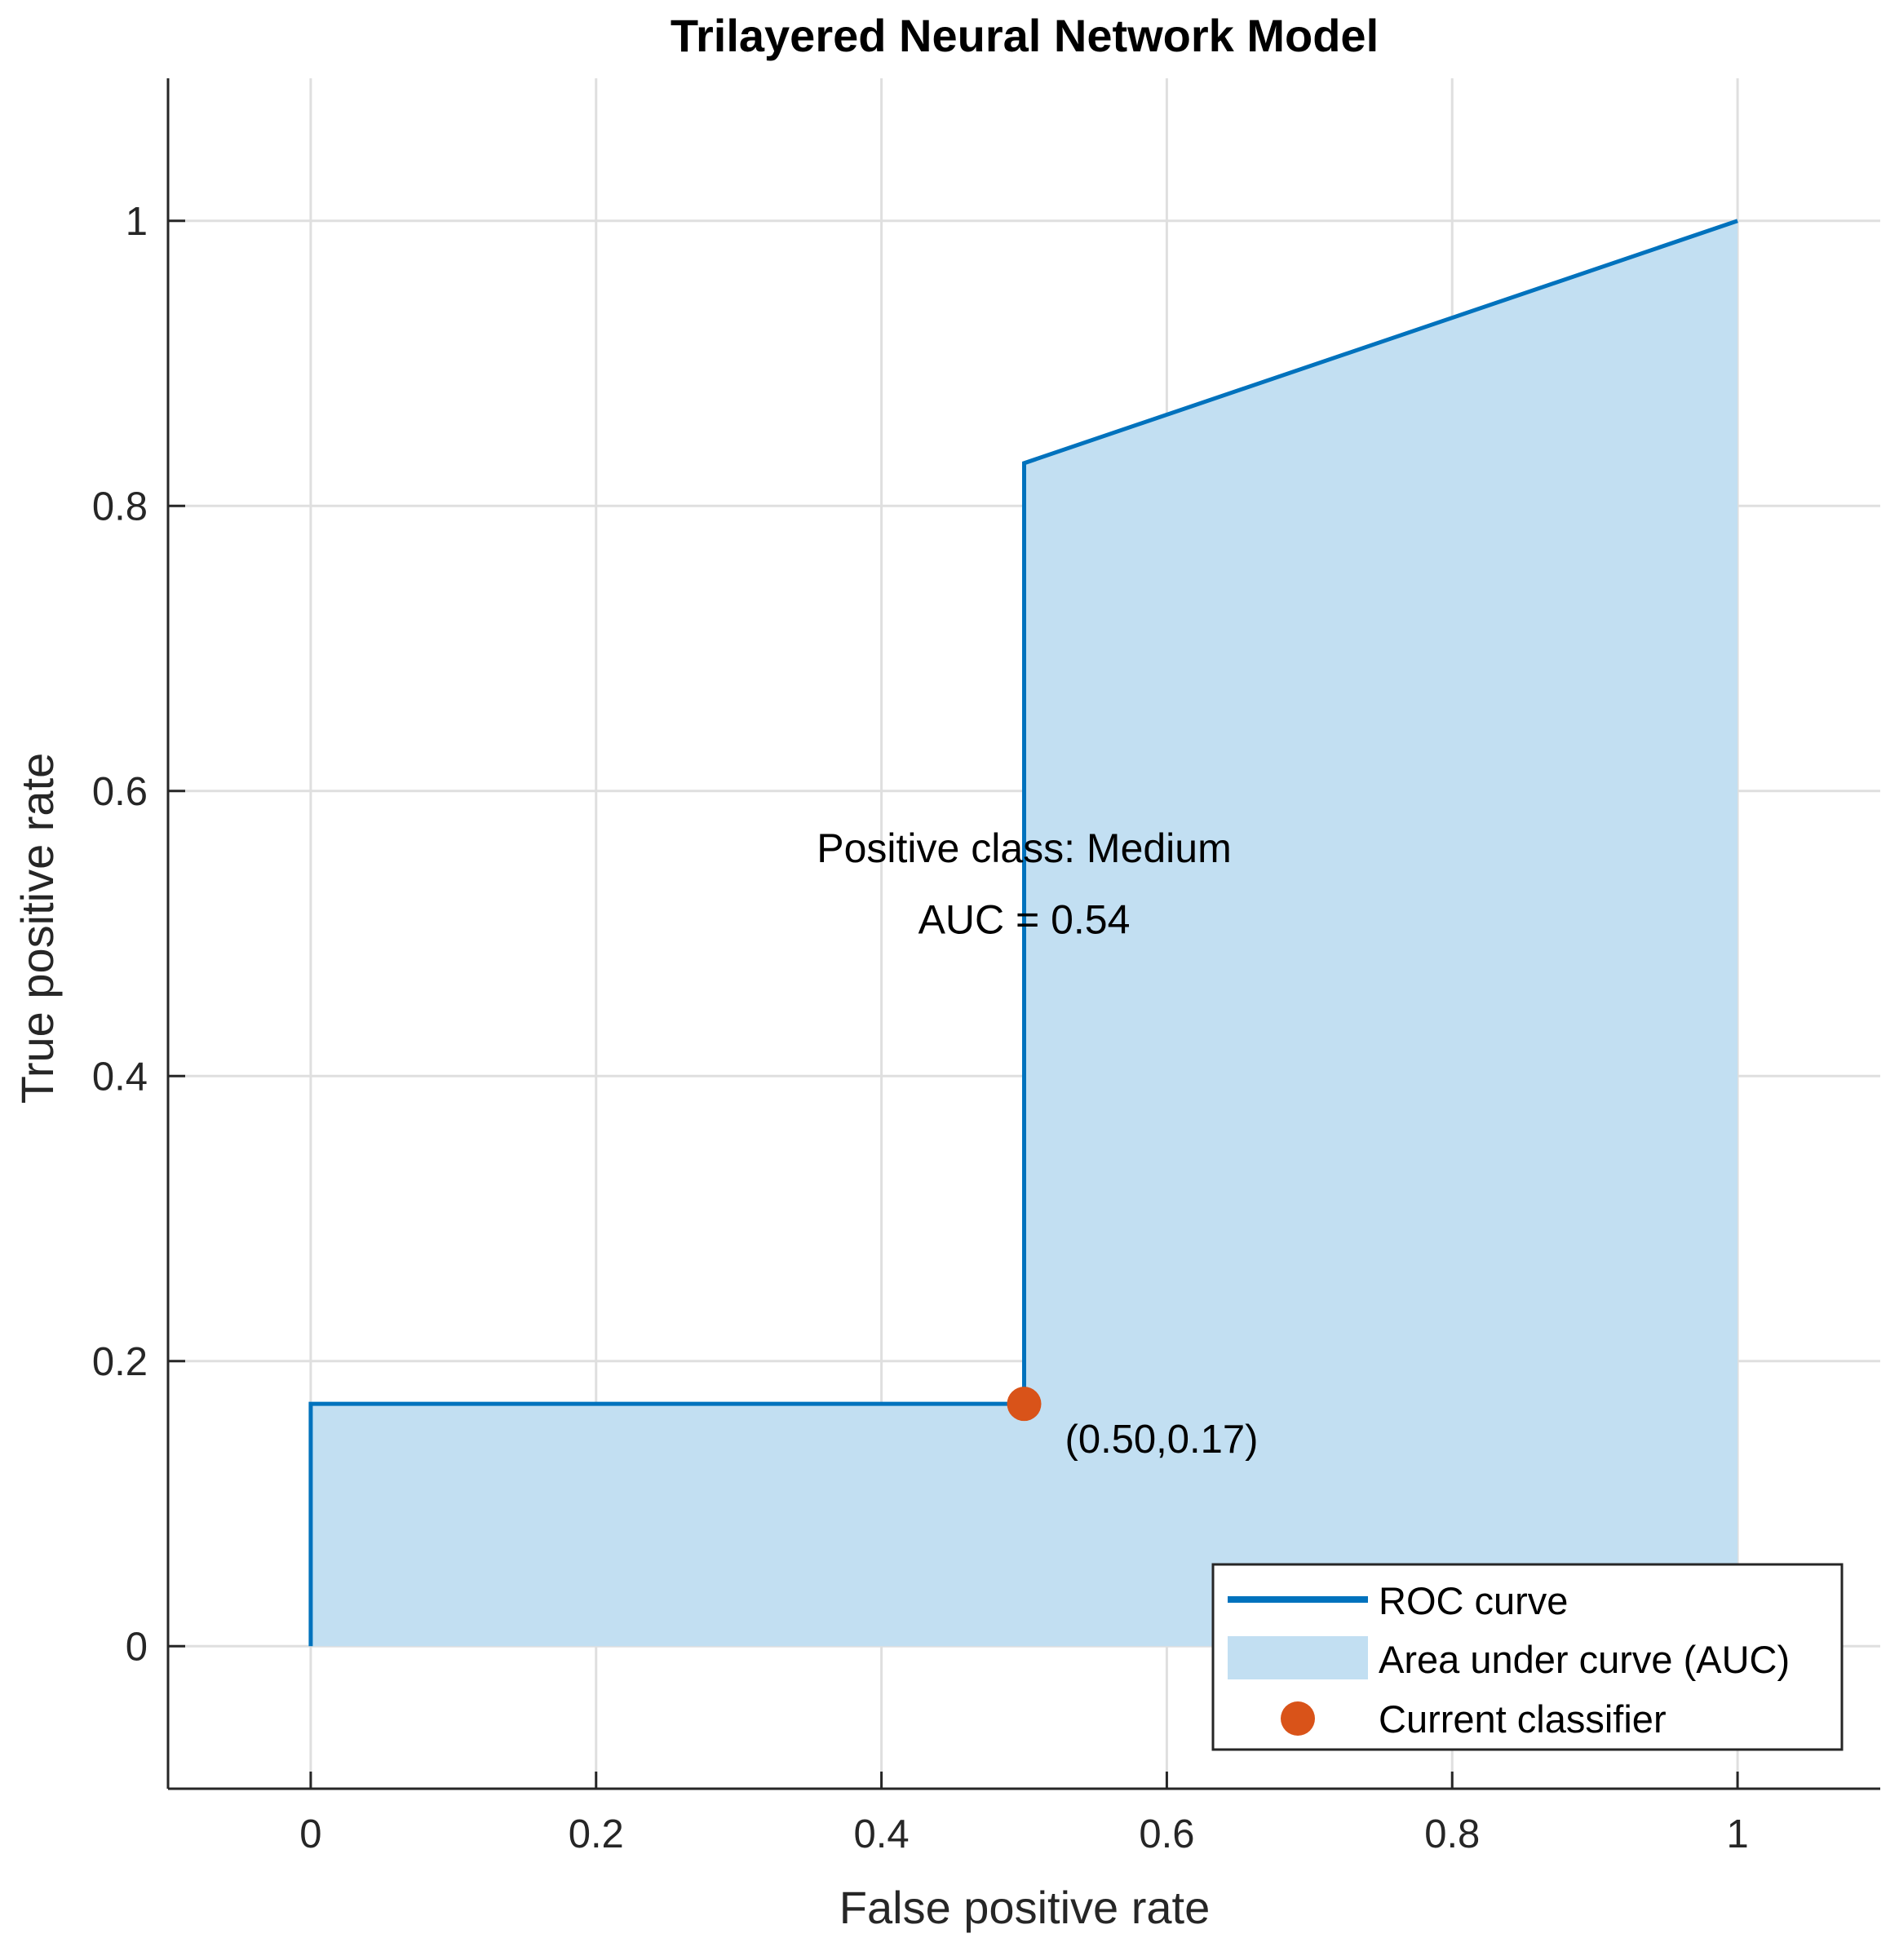  Describe the element at coordinates (1298, 1657) in the screenshot. I see `legend-auc-swatch` at that location.